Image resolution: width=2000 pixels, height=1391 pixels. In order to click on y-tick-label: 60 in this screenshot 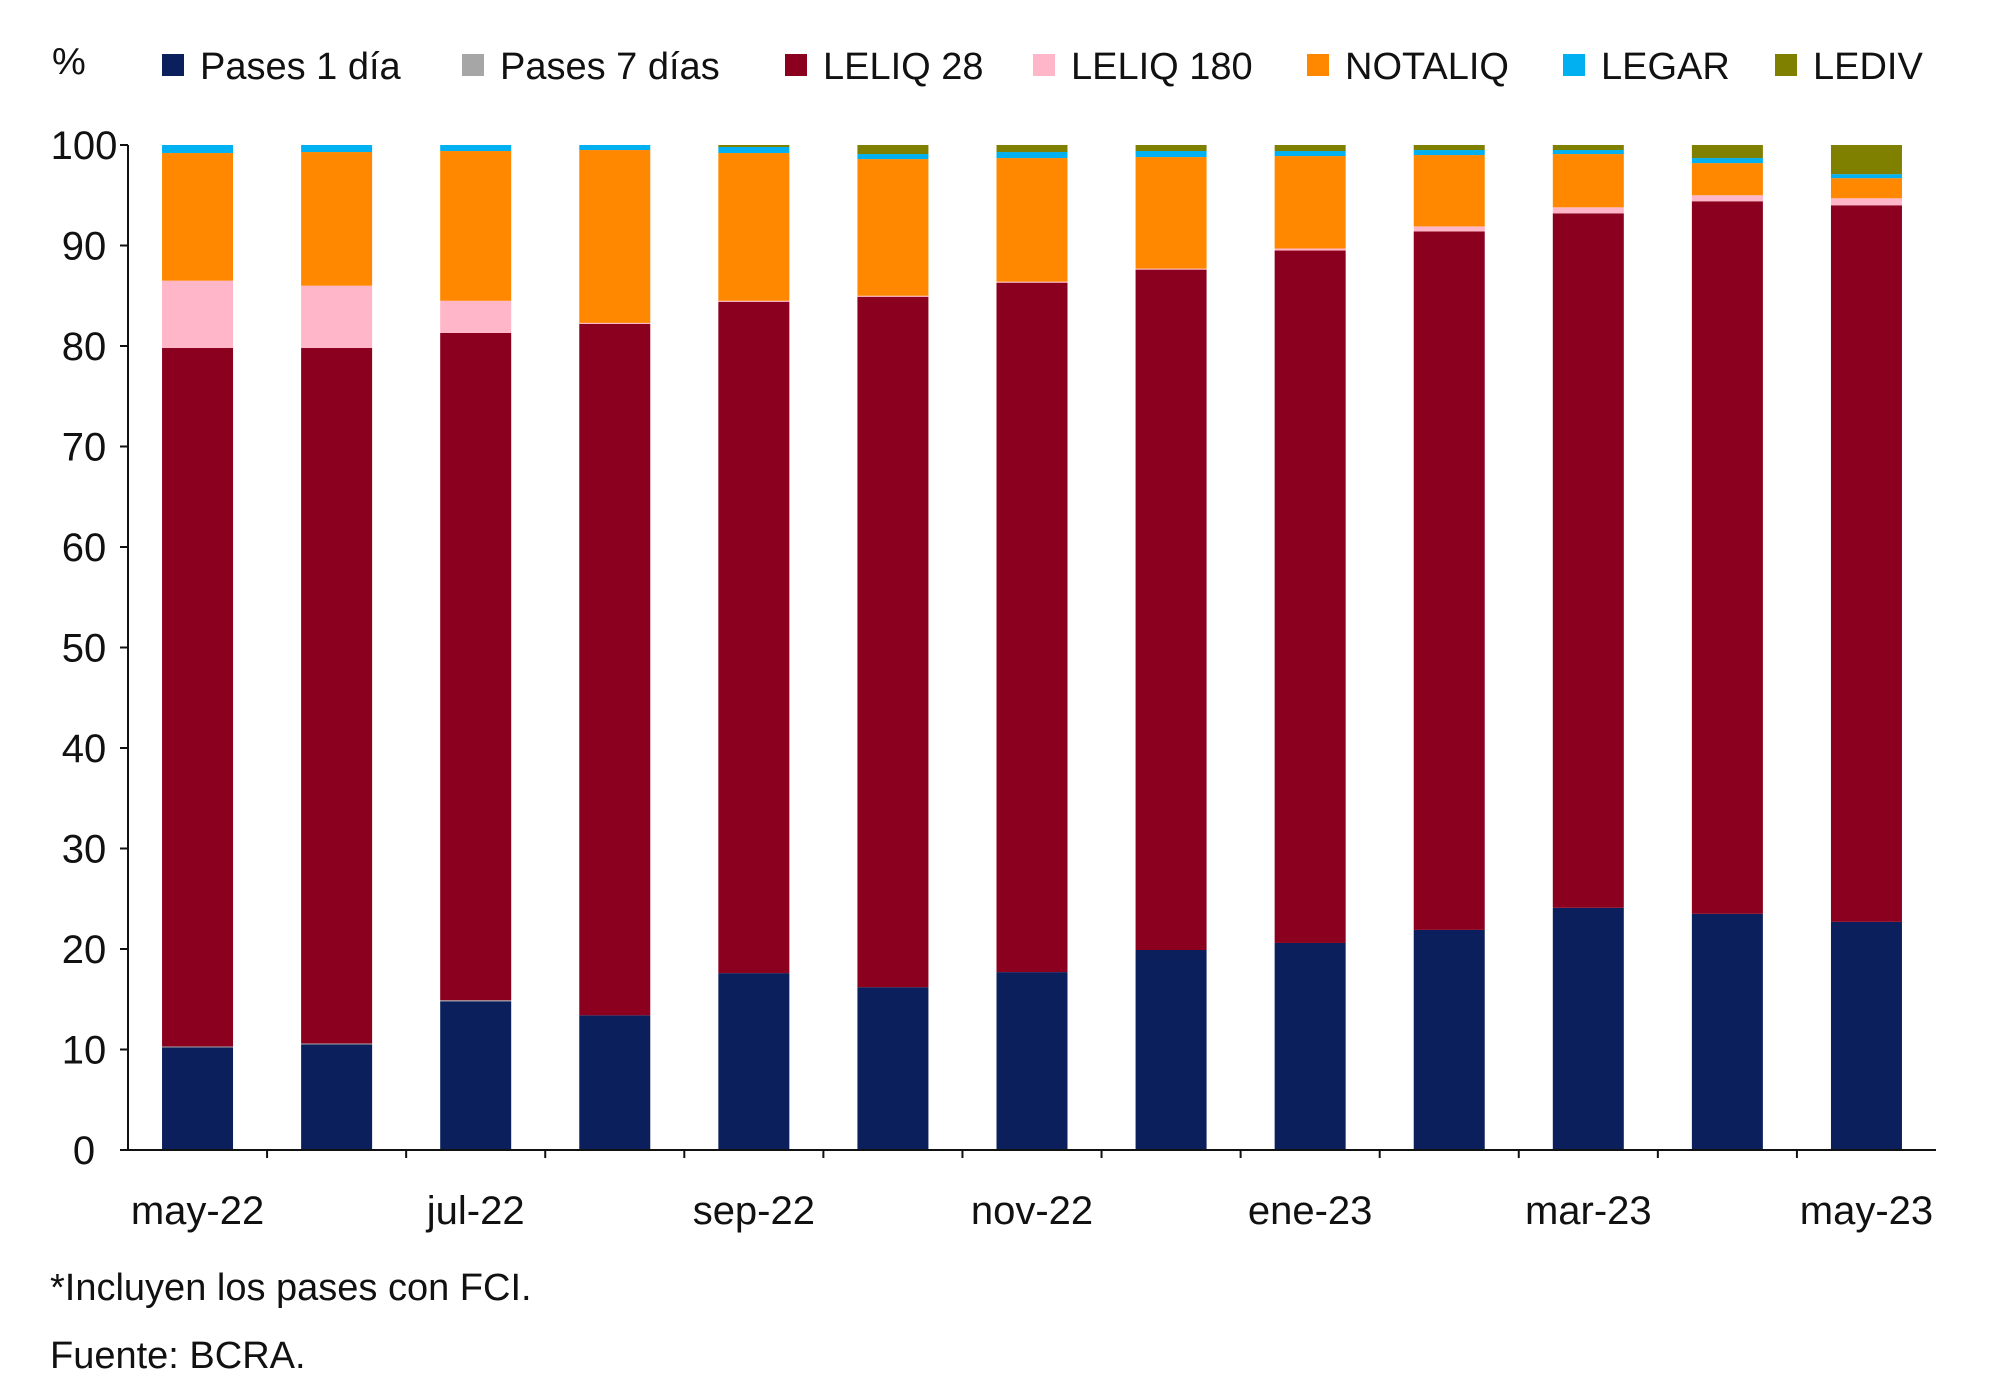, I will do `click(84, 548)`.